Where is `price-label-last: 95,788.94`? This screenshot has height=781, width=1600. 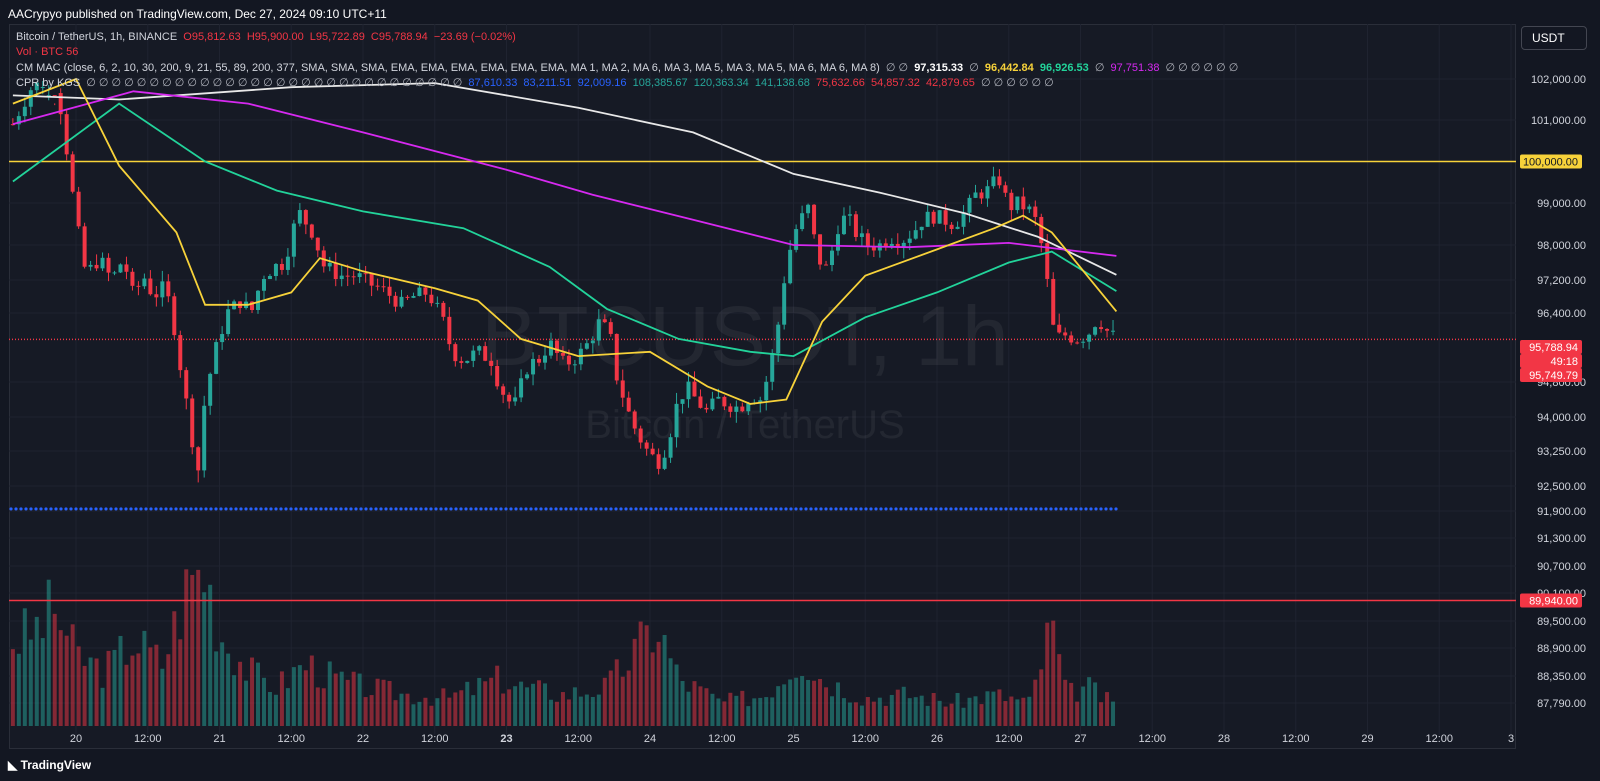
price-label-last: 95,788.94 is located at coordinates (1553, 348).